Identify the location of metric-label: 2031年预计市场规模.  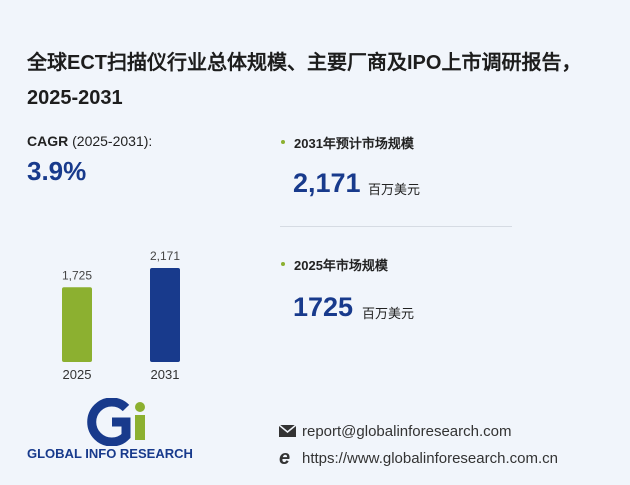
(354, 143).